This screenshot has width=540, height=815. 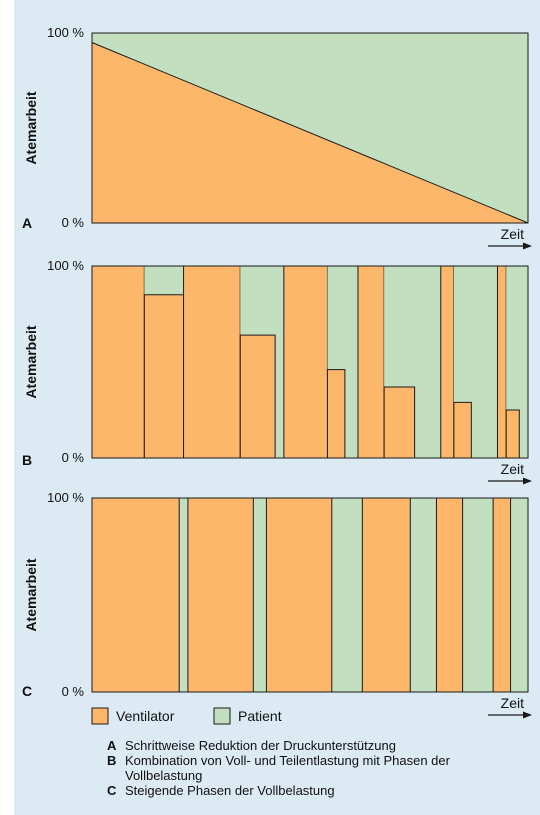 I want to click on caption-letter: C, so click(x=112, y=790).